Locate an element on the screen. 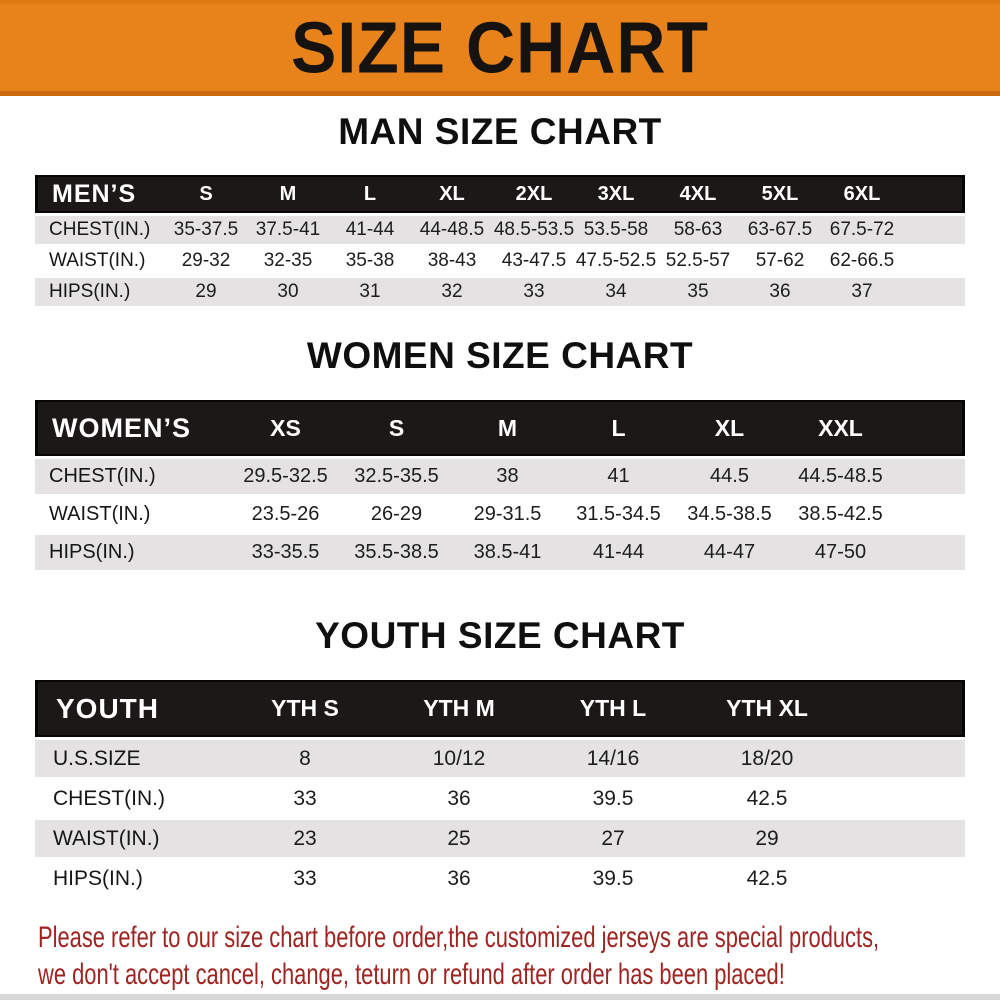 Image resolution: width=1000 pixels, height=1000 pixels. men-size-header-4xl: 4XL is located at coordinates (698, 194).